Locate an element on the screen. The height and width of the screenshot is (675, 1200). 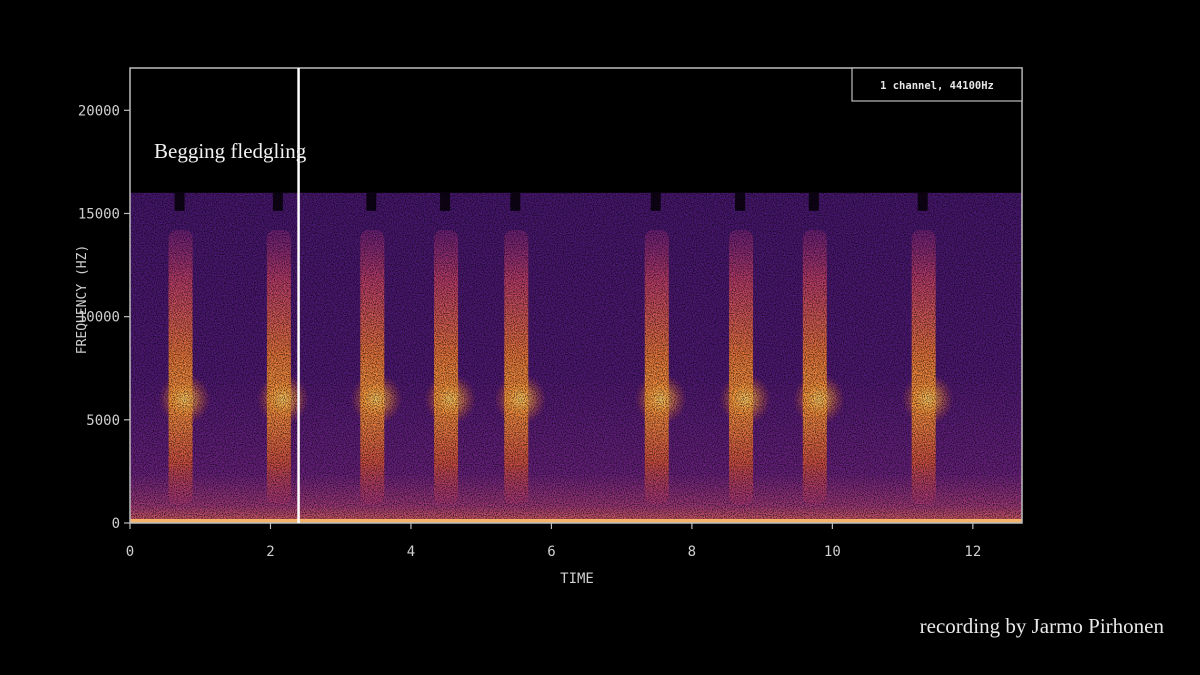
y-tick-label: 5000 is located at coordinates (103, 421).